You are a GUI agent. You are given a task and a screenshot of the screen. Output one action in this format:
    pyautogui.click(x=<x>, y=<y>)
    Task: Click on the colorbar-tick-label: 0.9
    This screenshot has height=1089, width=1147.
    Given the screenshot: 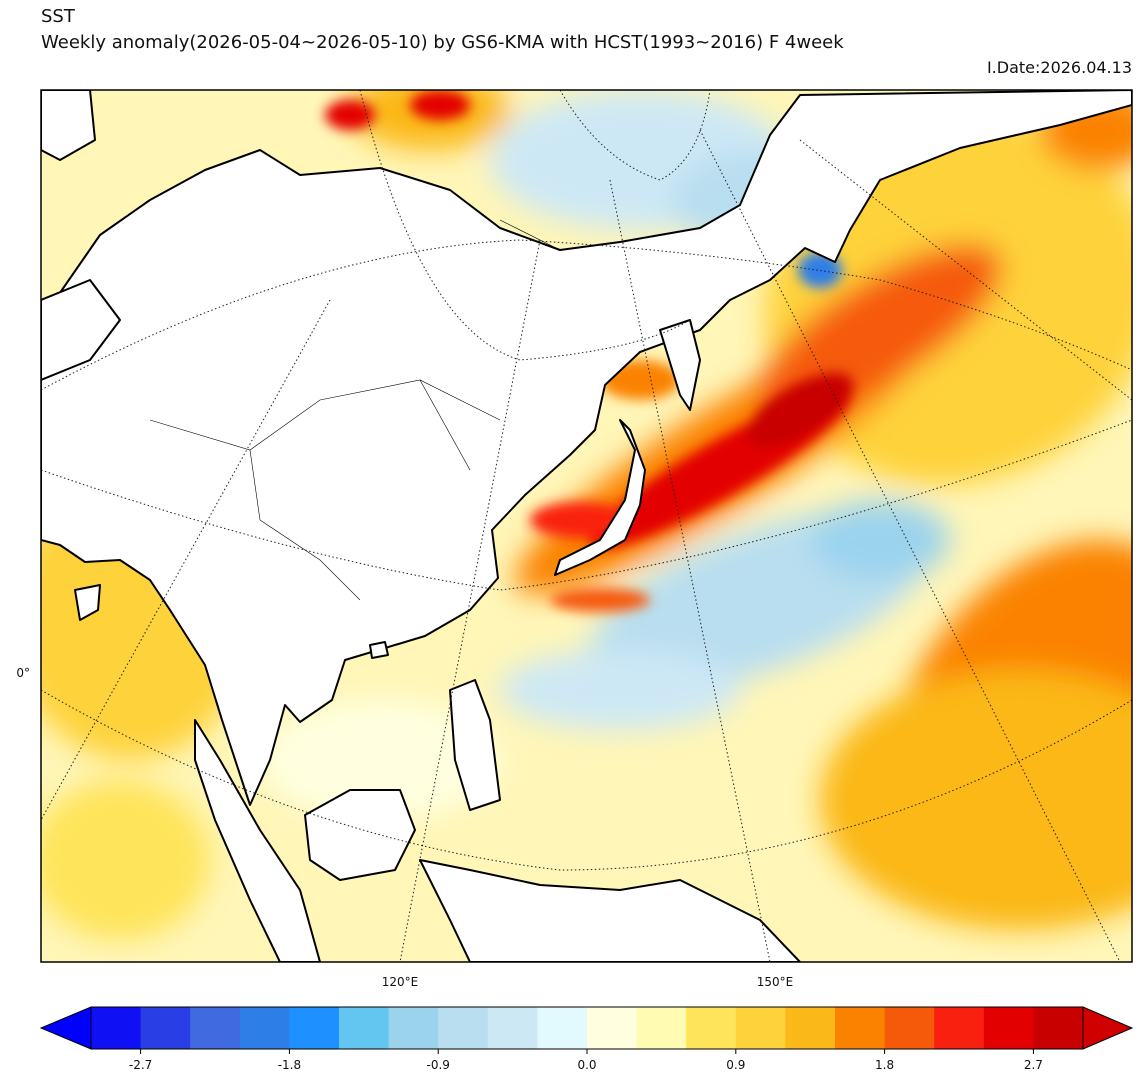 What is the action you would take?
    pyautogui.click(x=735, y=1065)
    